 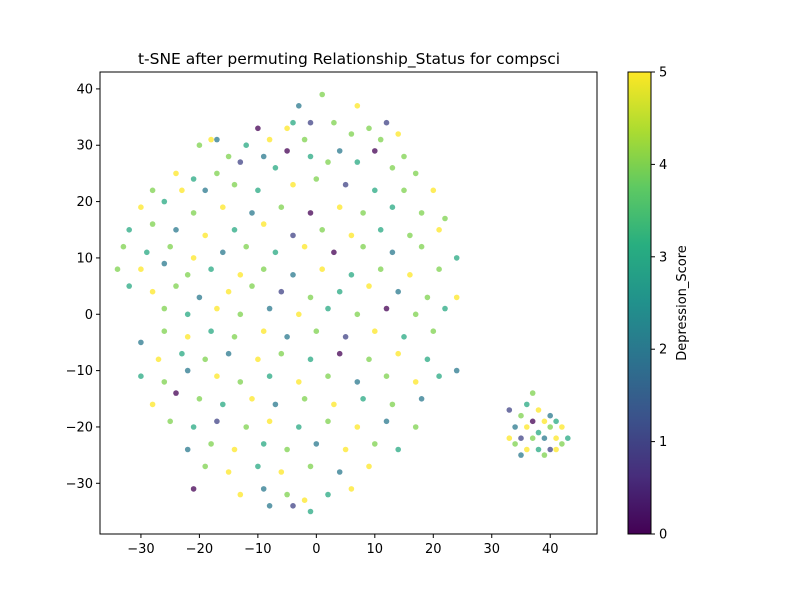 What do you see at coordinates (140, 549) in the screenshot?
I see `x-tick-label: −30` at bounding box center [140, 549].